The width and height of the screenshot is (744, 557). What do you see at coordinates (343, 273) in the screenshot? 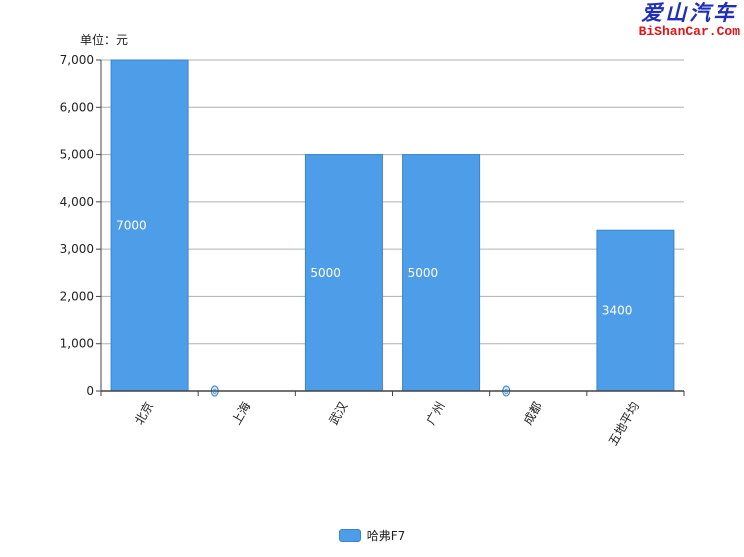
I see `bar` at bounding box center [343, 273].